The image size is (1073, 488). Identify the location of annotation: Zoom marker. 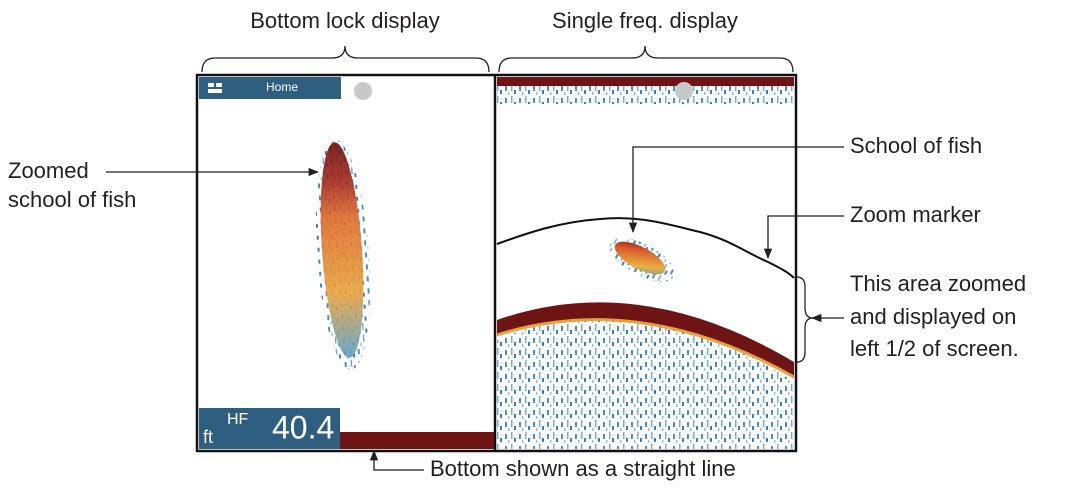
(915, 214).